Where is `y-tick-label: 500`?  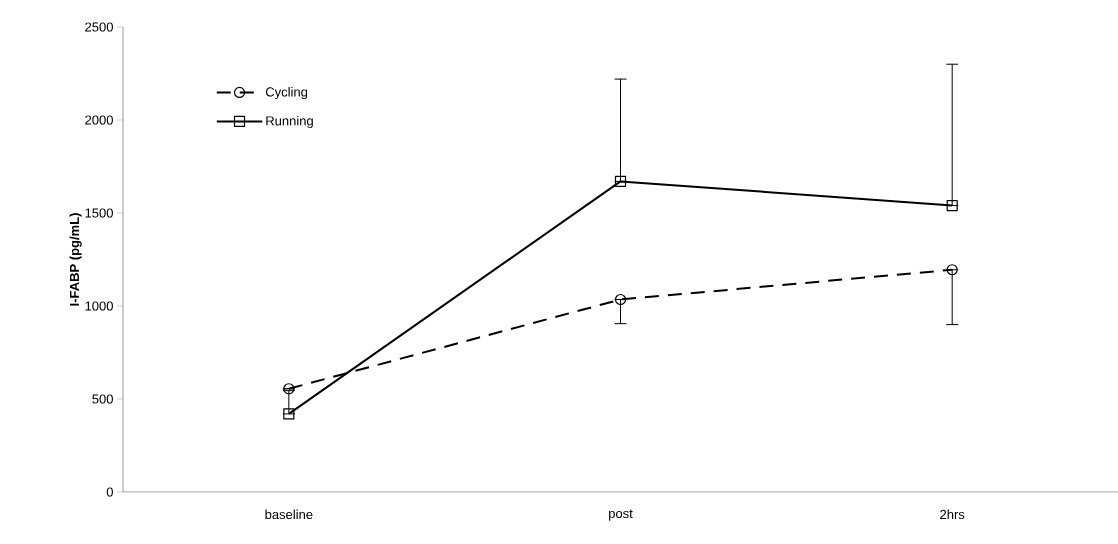
y-tick-label: 500 is located at coordinates (102, 399).